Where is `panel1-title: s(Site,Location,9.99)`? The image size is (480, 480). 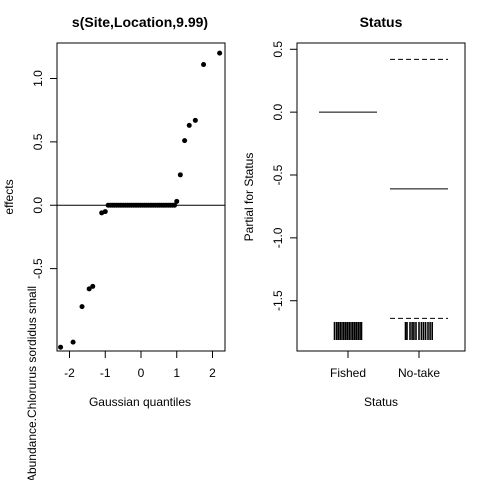 panel1-title: s(Site,Location,9.99) is located at coordinates (140, 22).